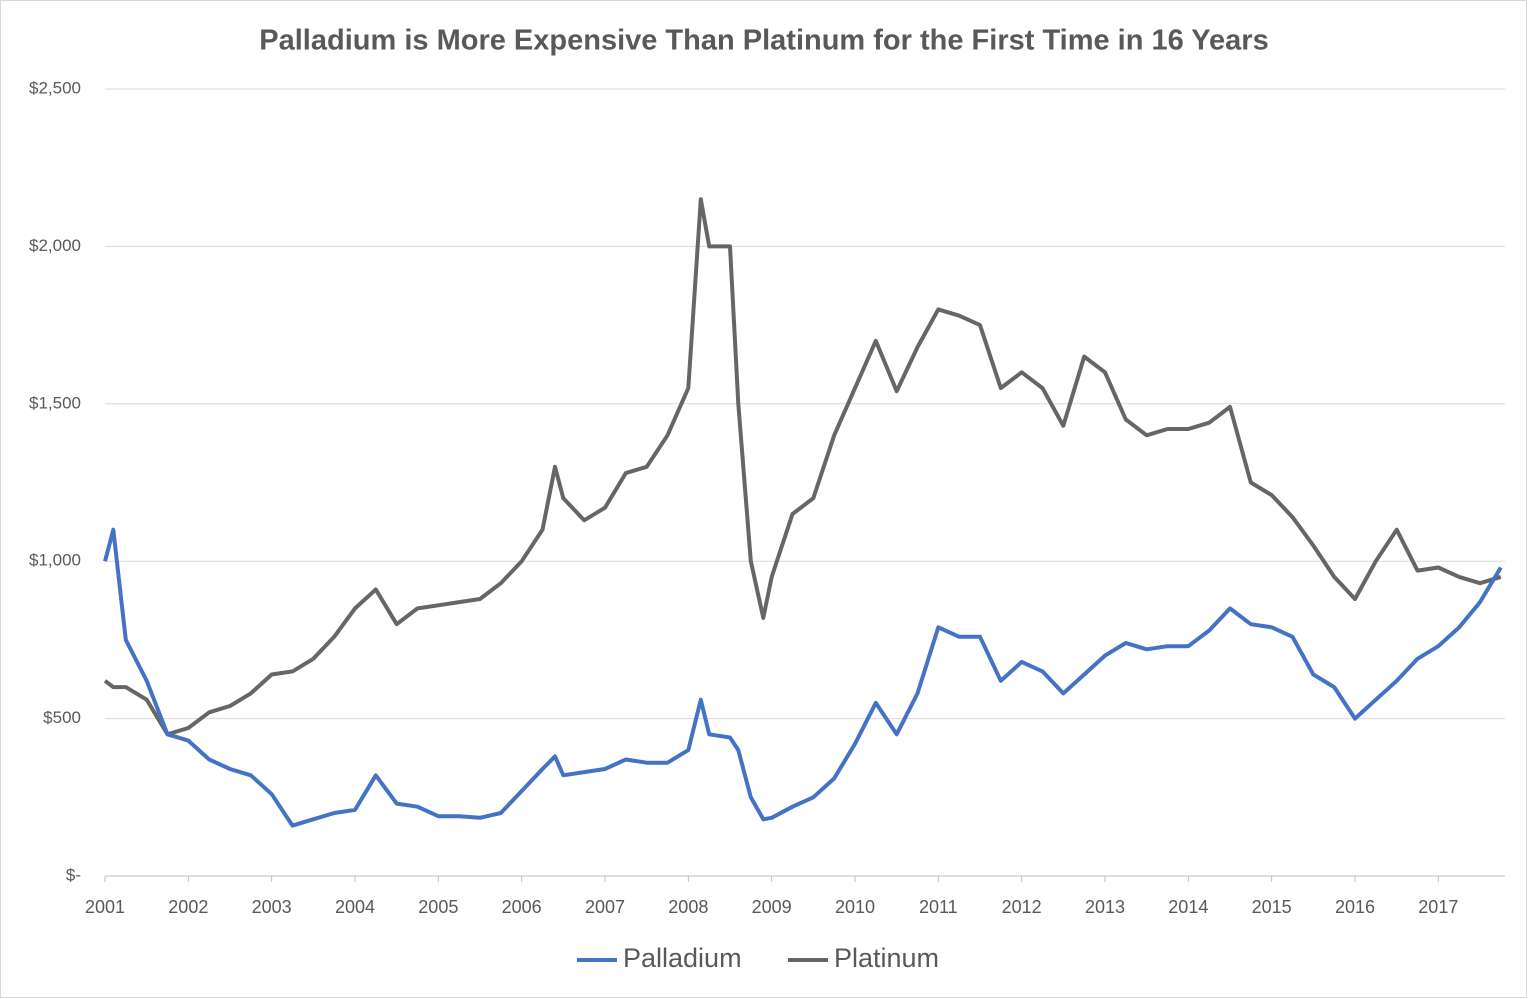 The width and height of the screenshot is (1528, 999). What do you see at coordinates (886, 958) in the screenshot?
I see `legend-label: Platinum` at bounding box center [886, 958].